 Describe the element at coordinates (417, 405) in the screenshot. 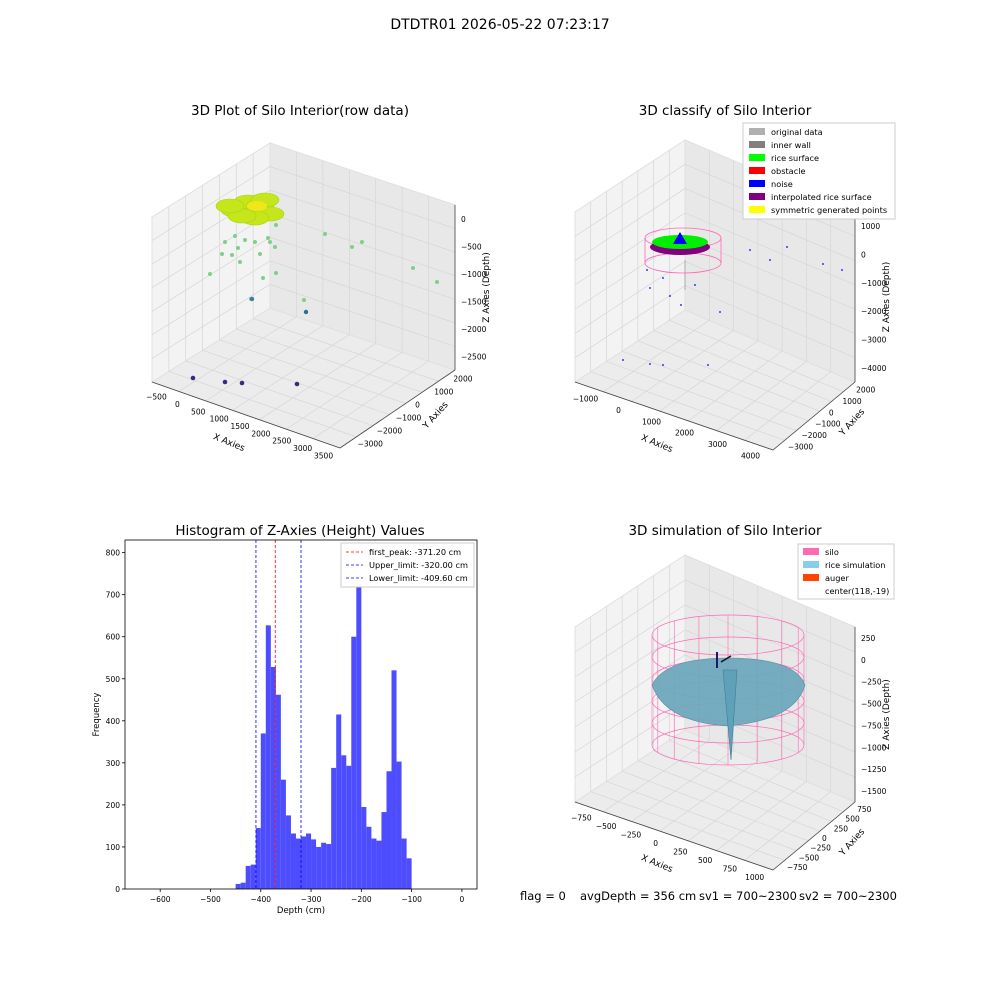

I see `p1-y-tick-label: 0` at that location.